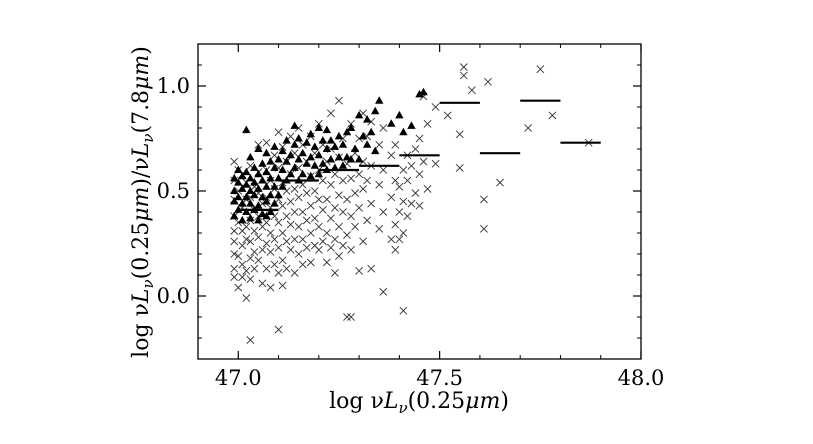  What do you see at coordinates (238, 378) in the screenshot?
I see `x-tick-label: 47.0` at bounding box center [238, 378].